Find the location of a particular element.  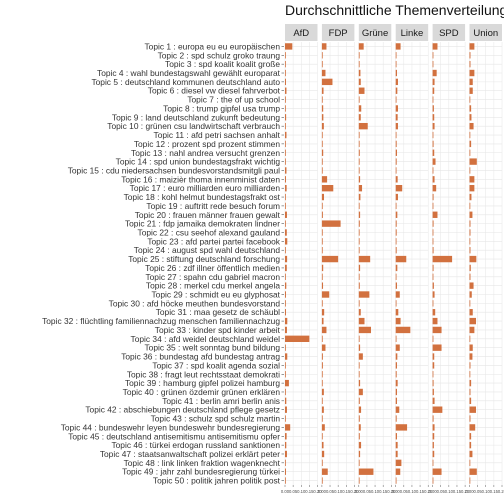

y-tick-label: Topic 22 : csu seehof alexand gauland is located at coordinates (209, 232).